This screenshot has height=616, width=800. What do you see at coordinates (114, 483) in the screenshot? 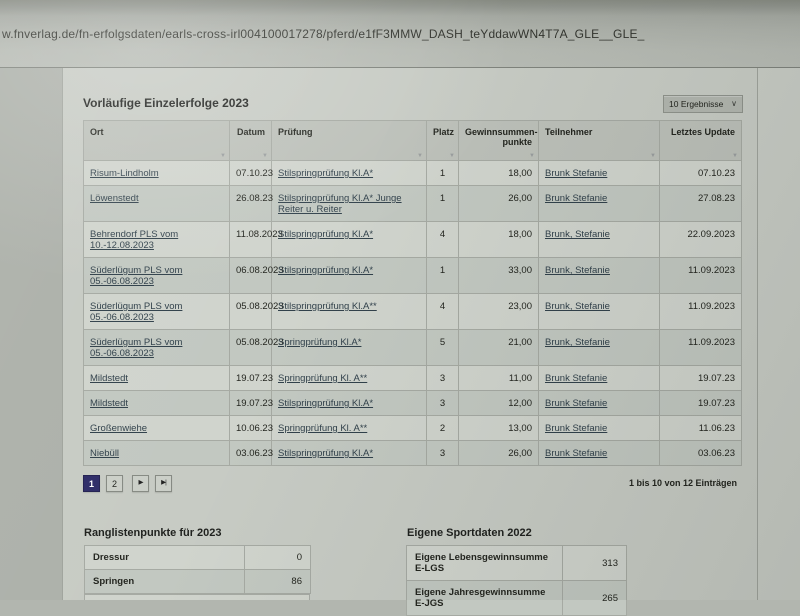
I see `page-button-2: 2` at bounding box center [114, 483].